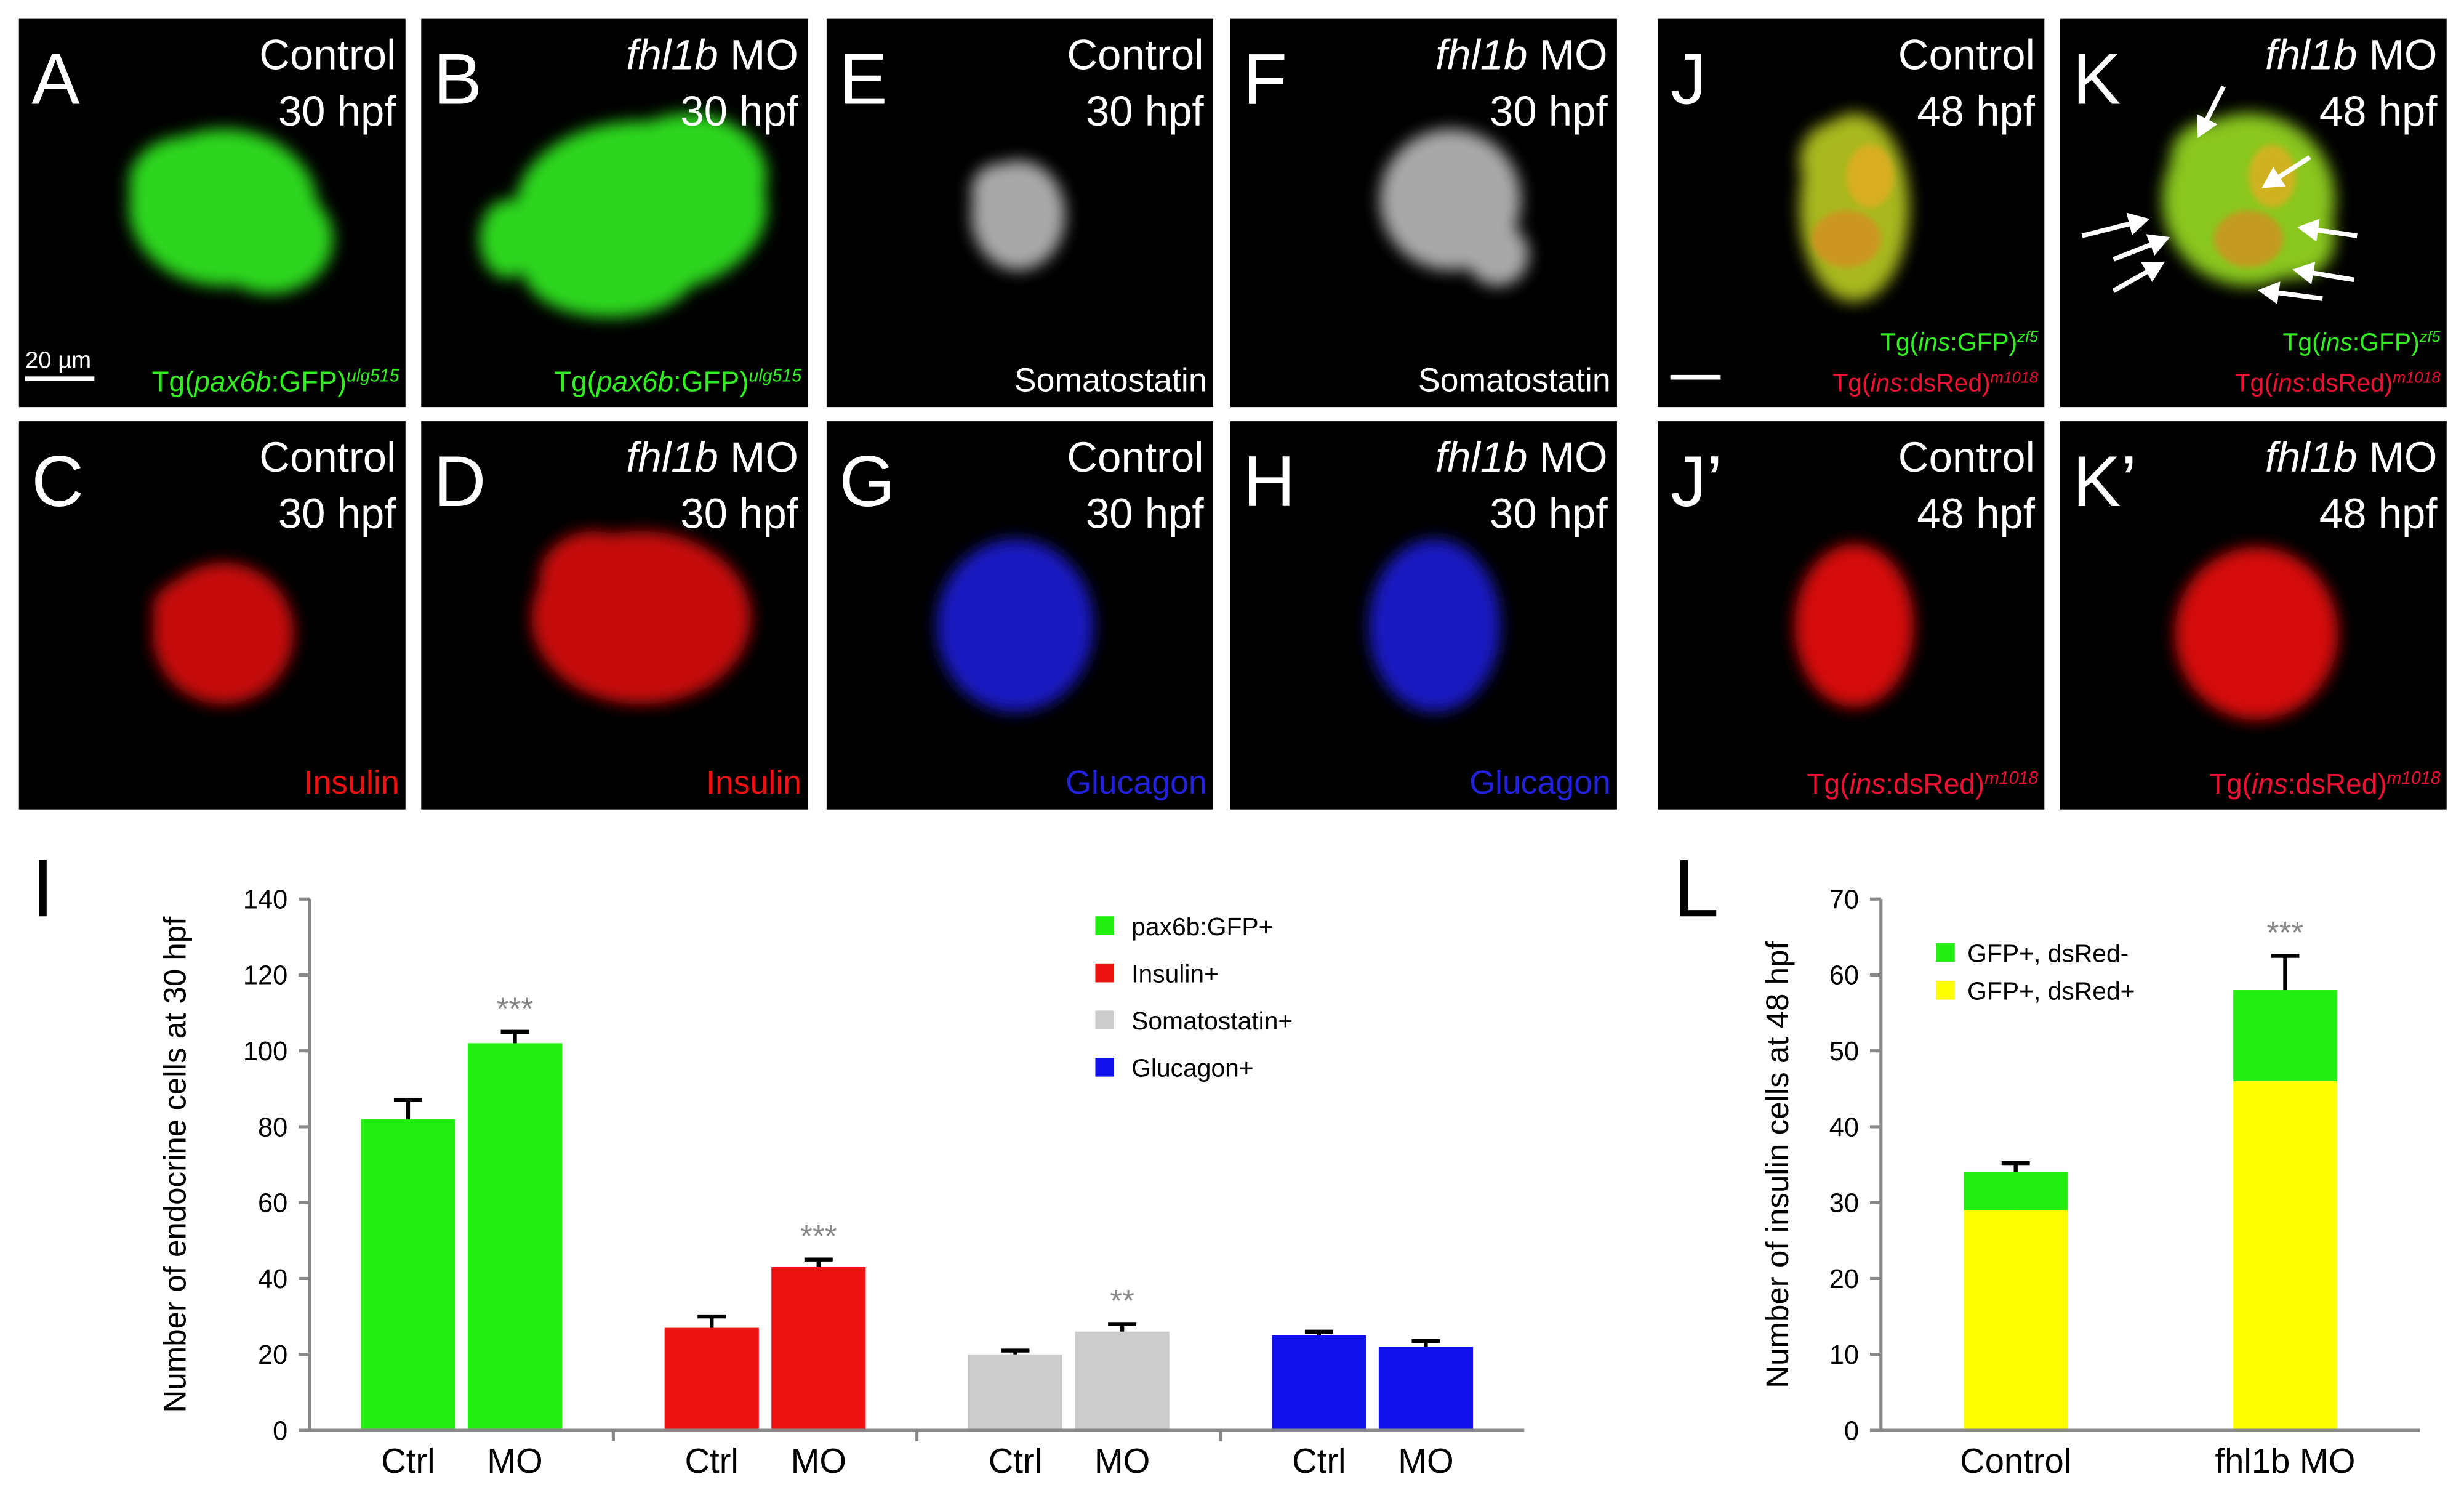  Describe the element at coordinates (2286, 932) in the screenshot. I see `significance: ***` at that location.